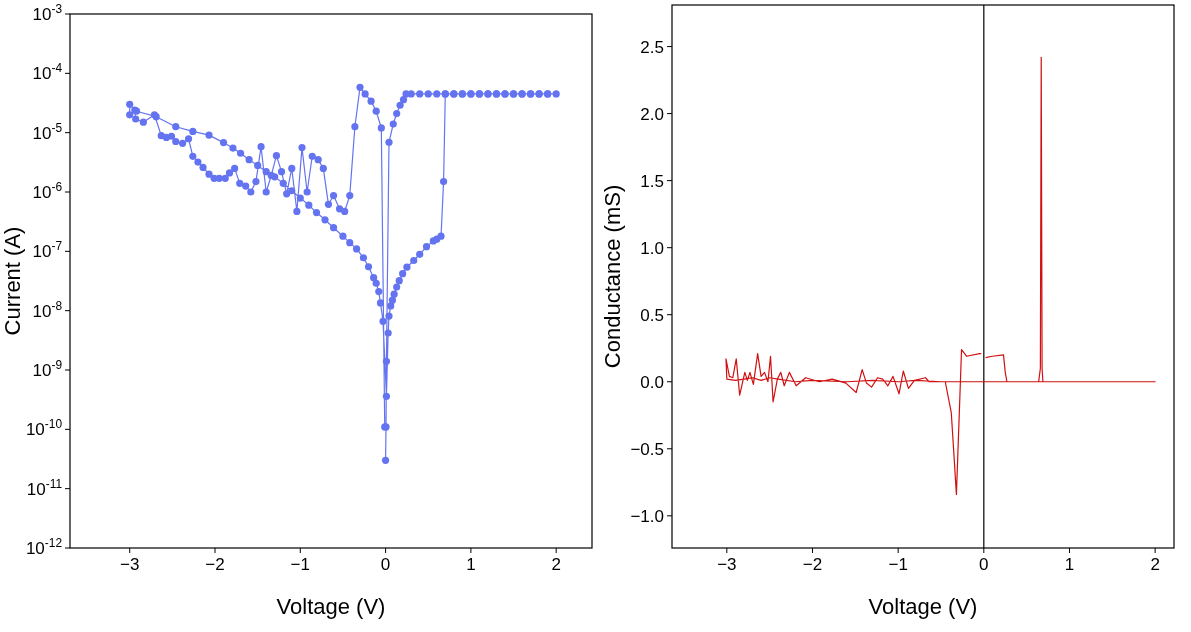 This screenshot has width=1191, height=632. Describe the element at coordinates (47, 309) in the screenshot. I see `y-tick-label: 10$^{-8}$` at that location.